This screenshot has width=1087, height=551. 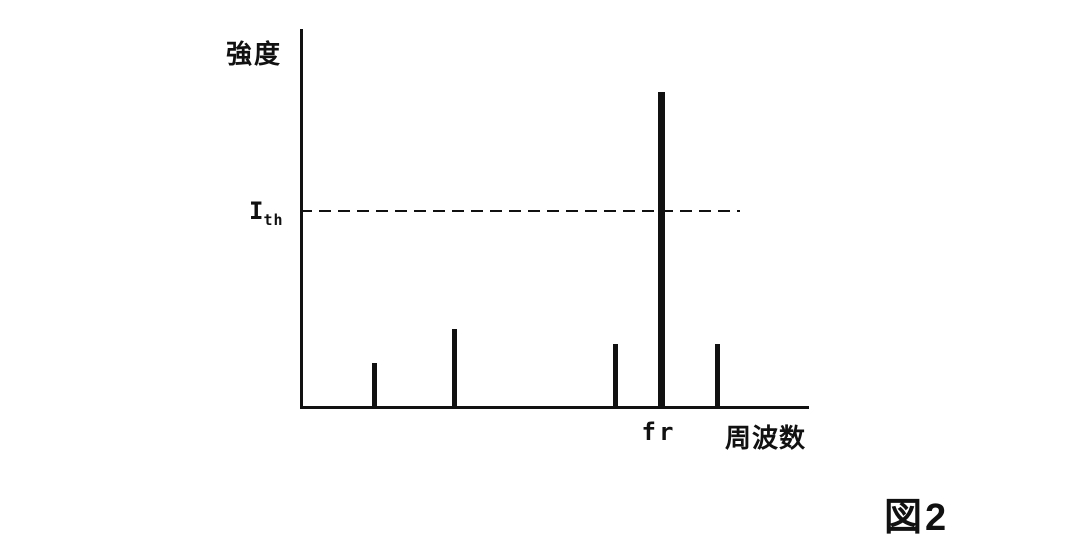 I want to click on y-axis-line, so click(x=301, y=218).